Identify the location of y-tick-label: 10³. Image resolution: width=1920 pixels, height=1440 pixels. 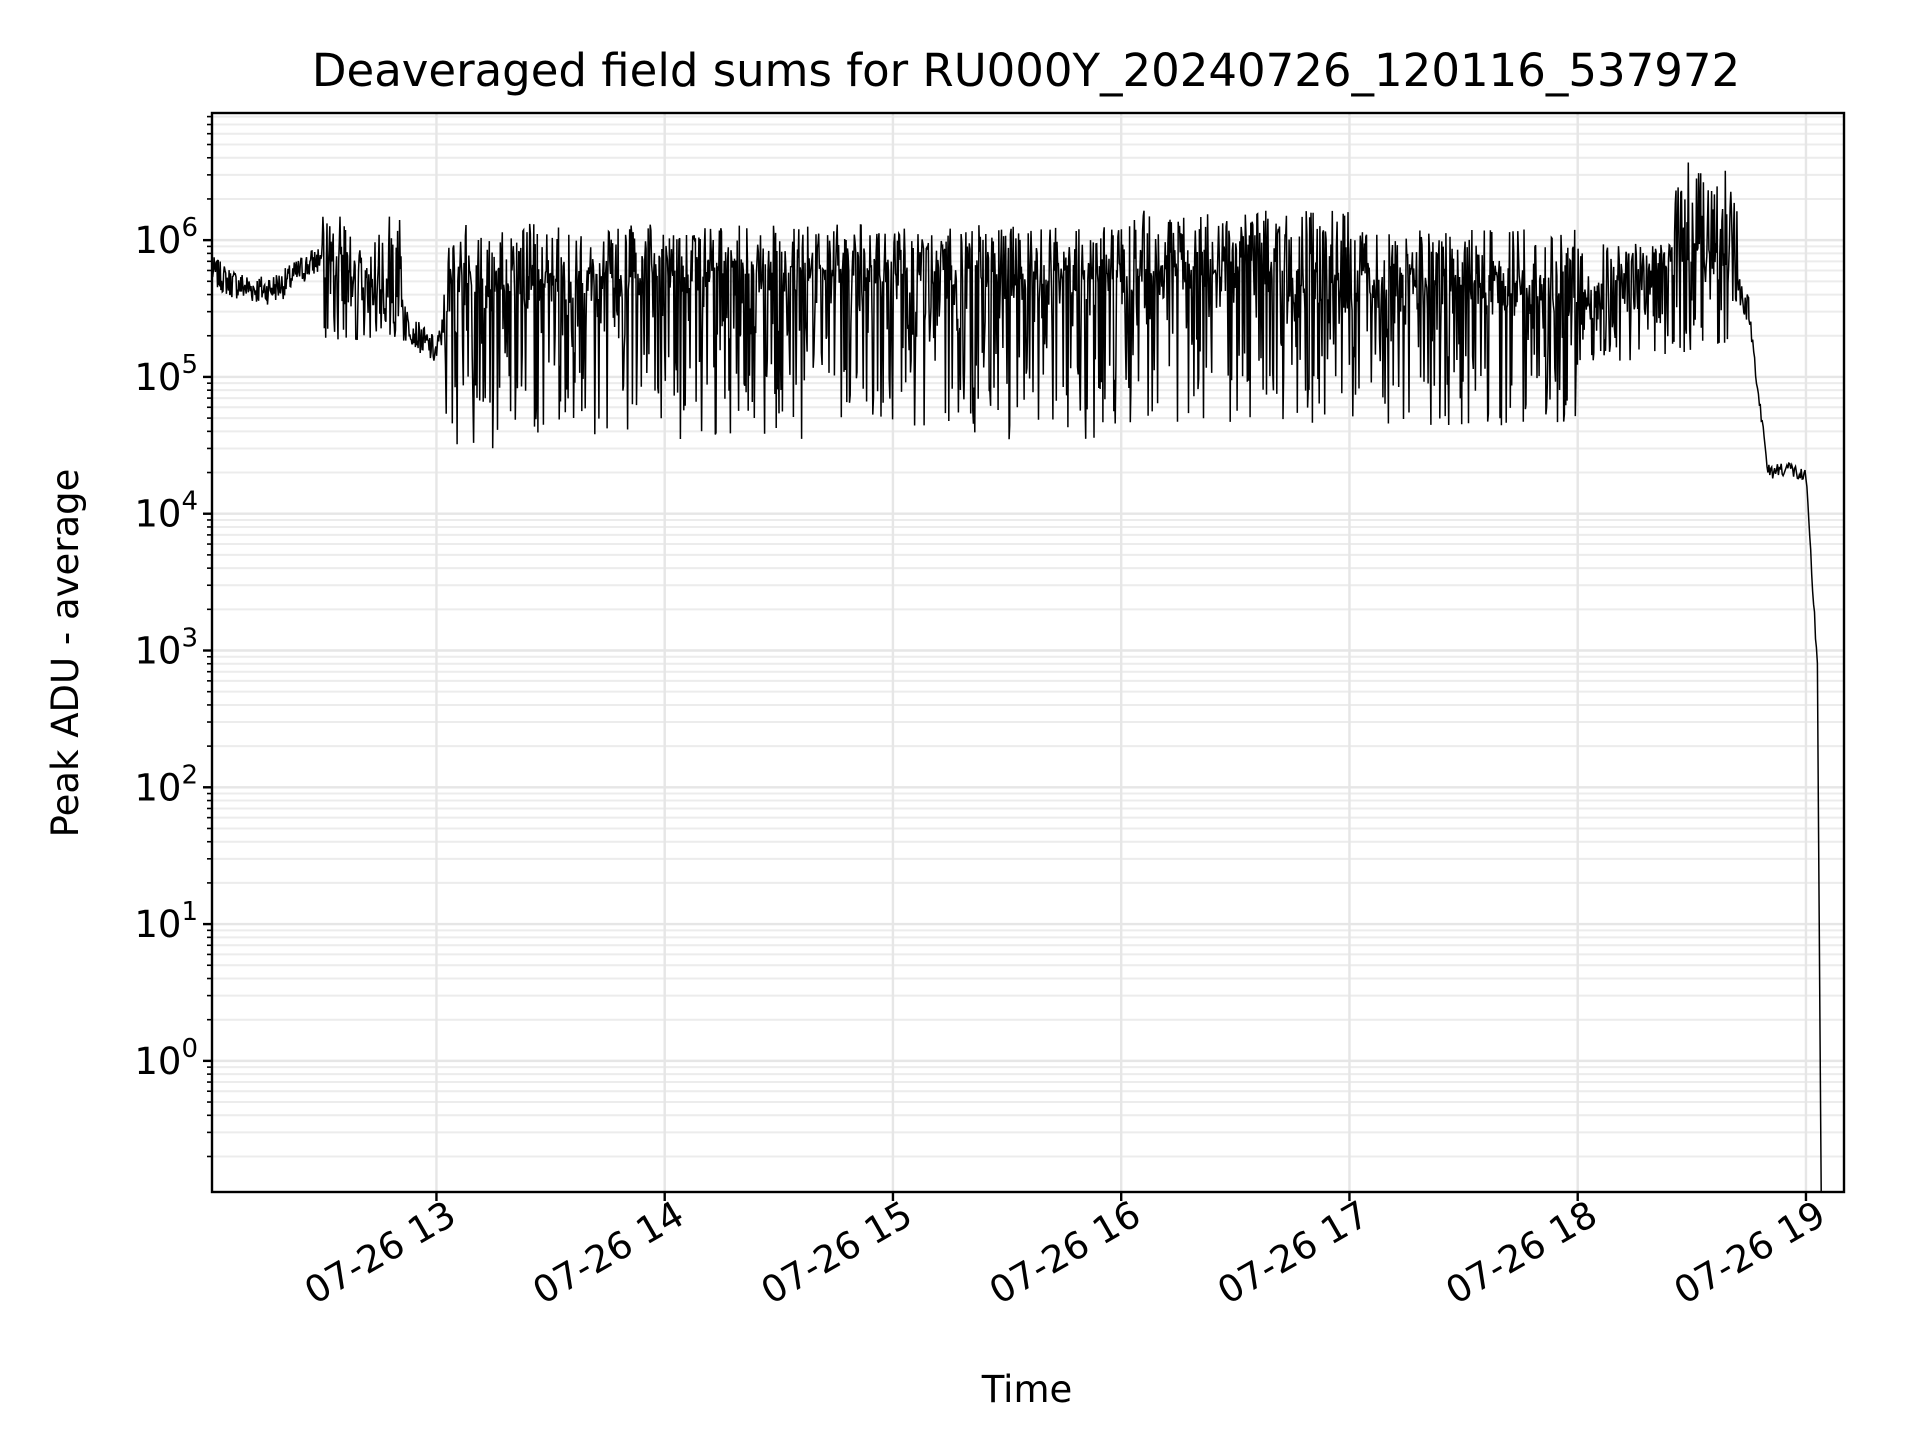
(166, 648).